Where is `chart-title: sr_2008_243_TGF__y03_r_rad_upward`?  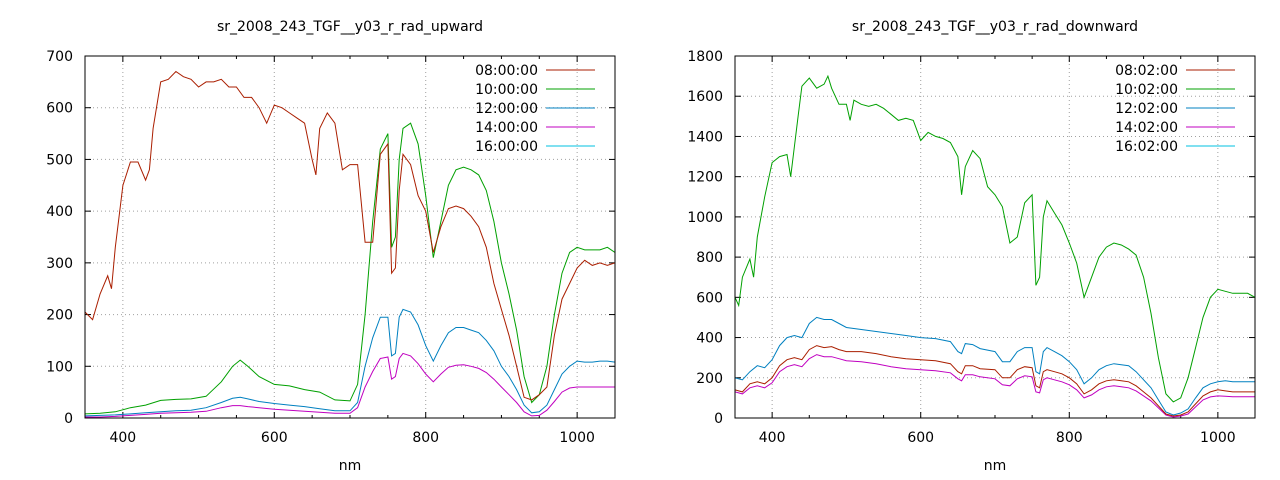 chart-title: sr_2008_243_TGF__y03_r_rad_upward is located at coordinates (350, 27).